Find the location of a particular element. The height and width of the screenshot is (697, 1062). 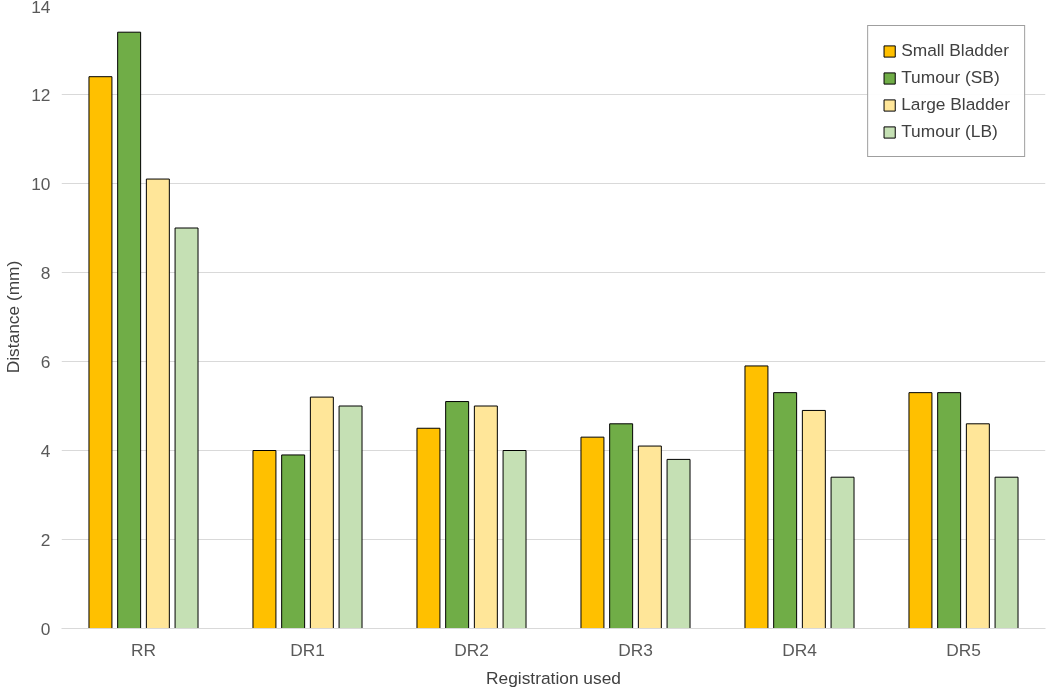

y-tick-label: 0 is located at coordinates (45, 628).